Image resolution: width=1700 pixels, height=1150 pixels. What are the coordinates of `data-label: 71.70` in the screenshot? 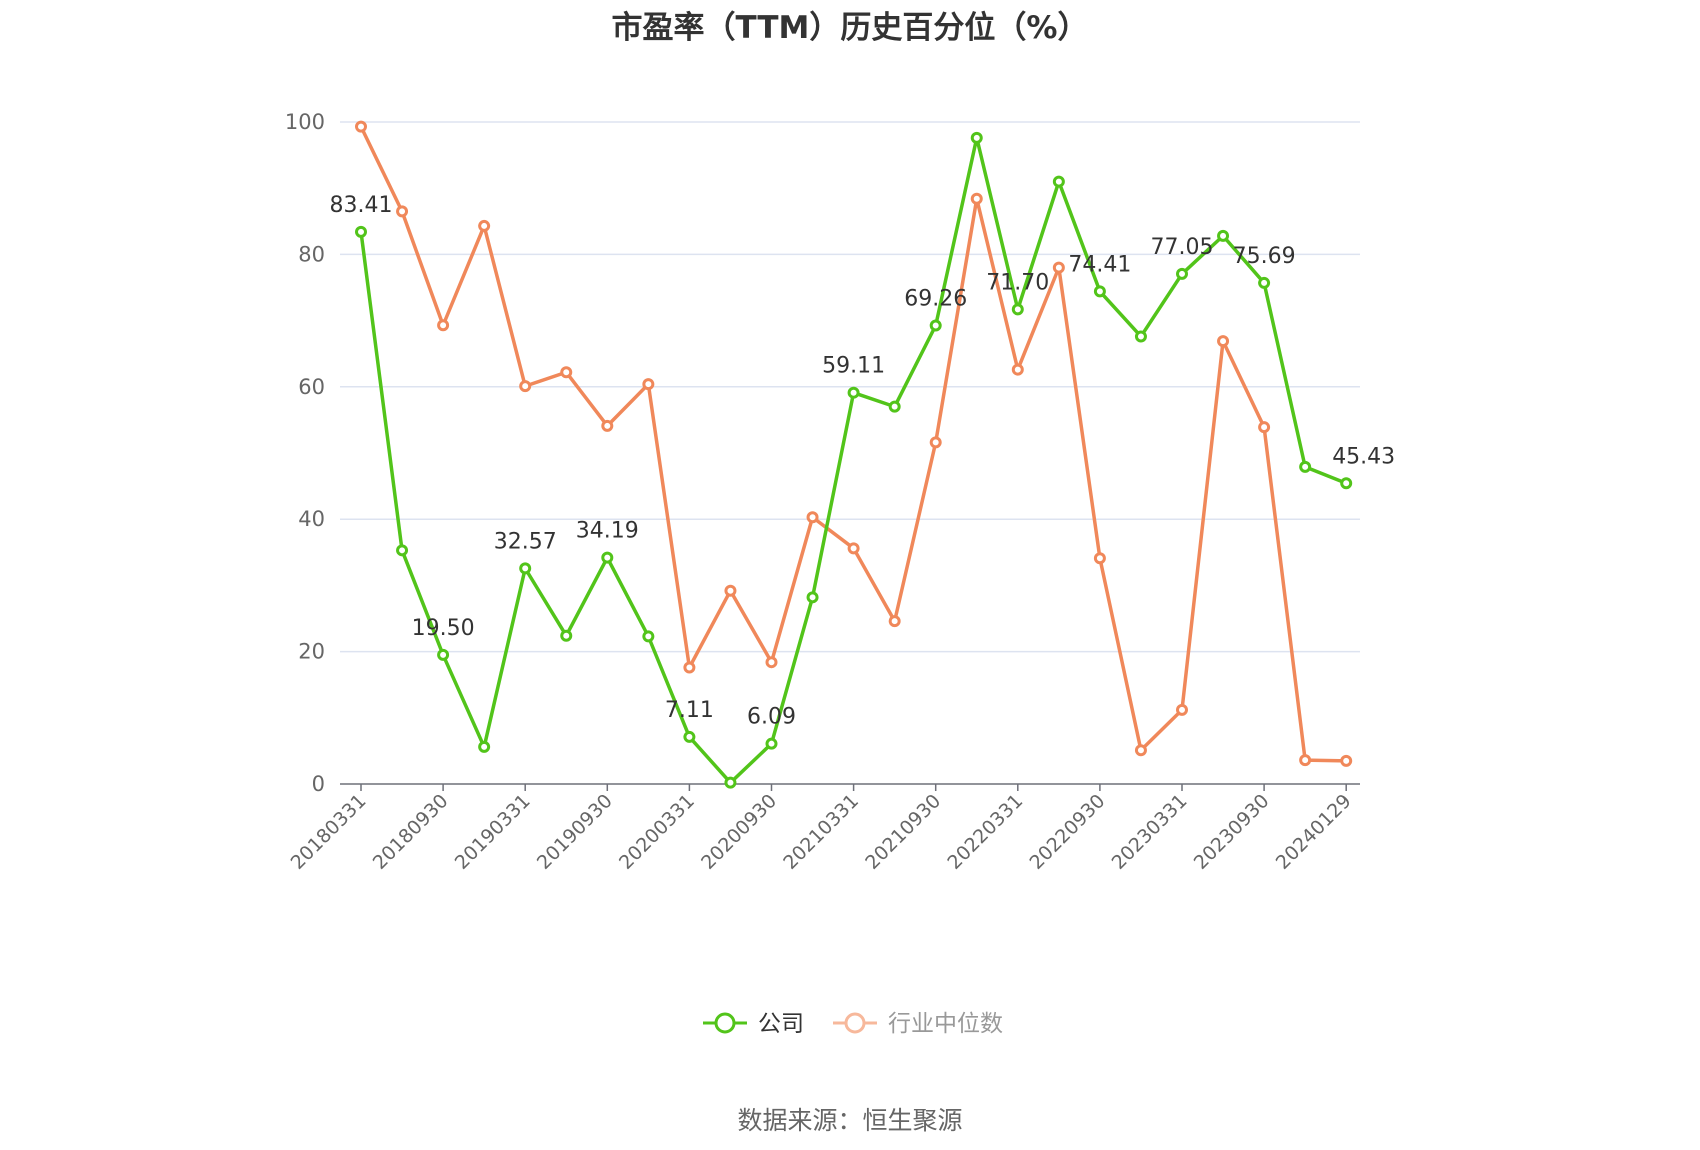 It's located at (1017, 282).